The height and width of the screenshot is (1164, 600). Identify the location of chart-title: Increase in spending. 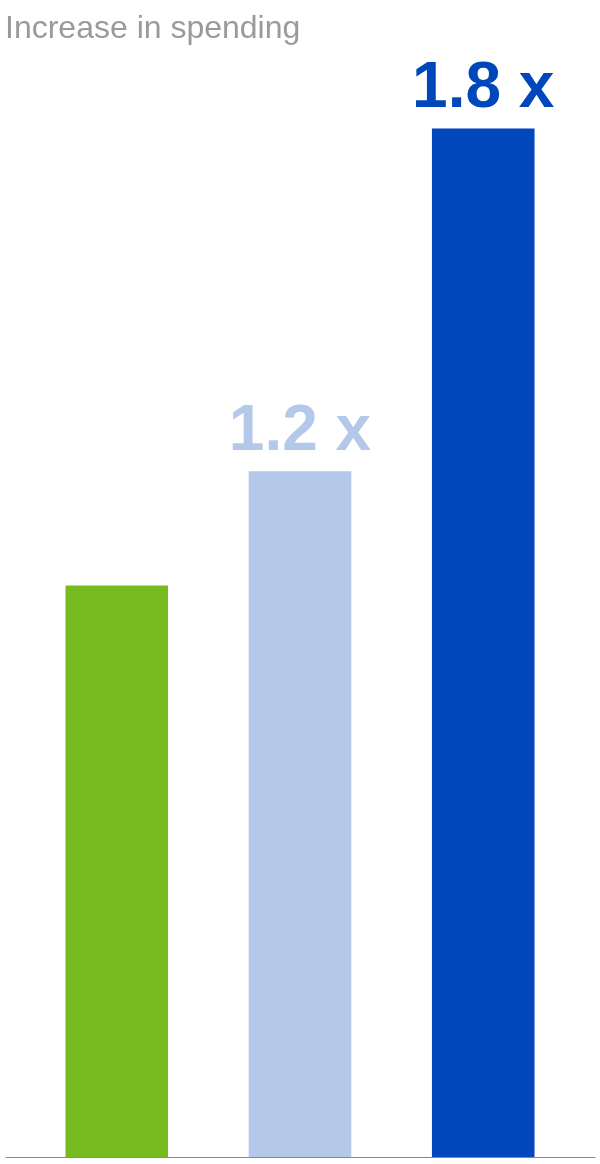
(153, 27).